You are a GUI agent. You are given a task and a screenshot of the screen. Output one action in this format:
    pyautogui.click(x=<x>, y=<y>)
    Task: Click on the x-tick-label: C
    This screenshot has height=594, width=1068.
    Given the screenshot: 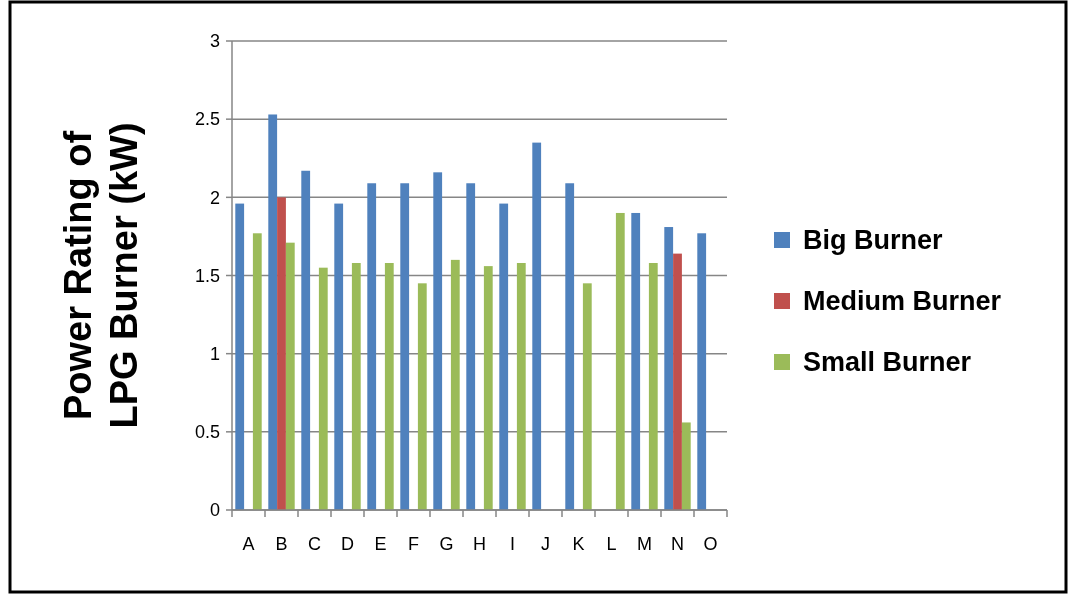 What is the action you would take?
    pyautogui.click(x=314, y=544)
    